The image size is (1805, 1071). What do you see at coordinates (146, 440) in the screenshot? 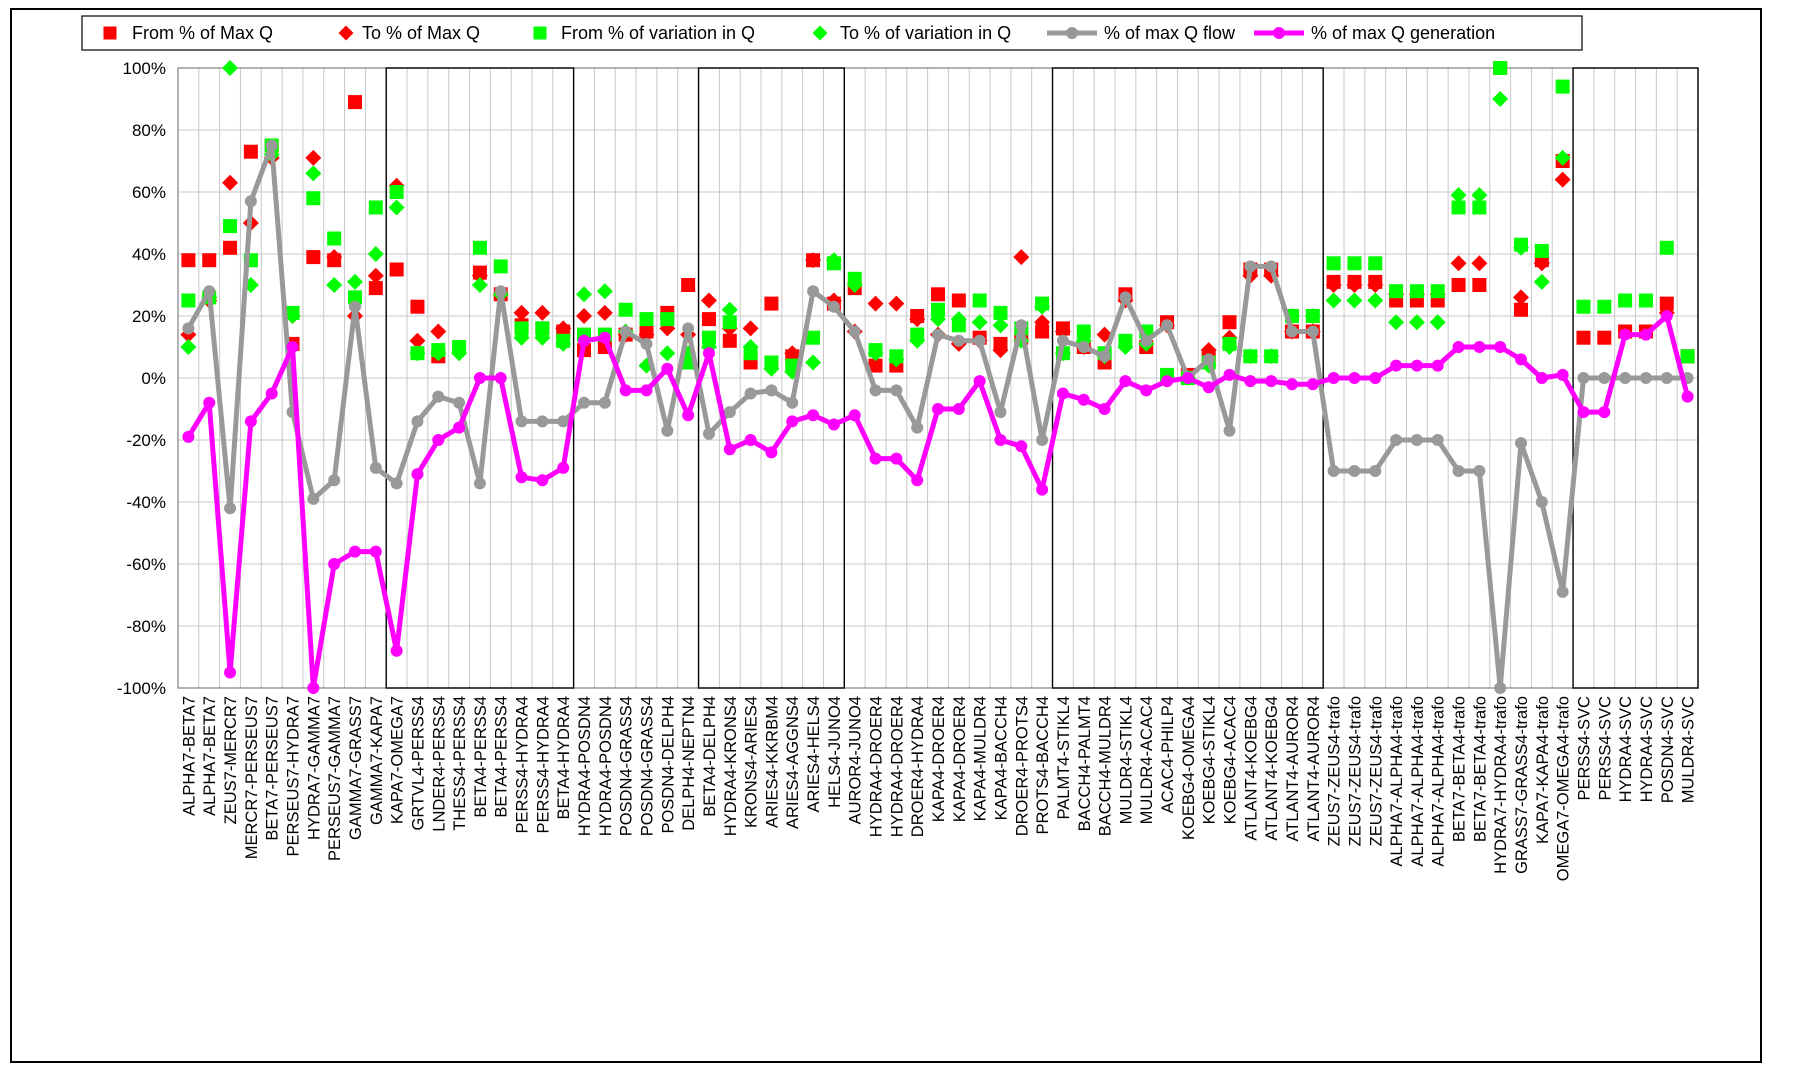
I see `y-tick-label: -20%` at bounding box center [146, 440].